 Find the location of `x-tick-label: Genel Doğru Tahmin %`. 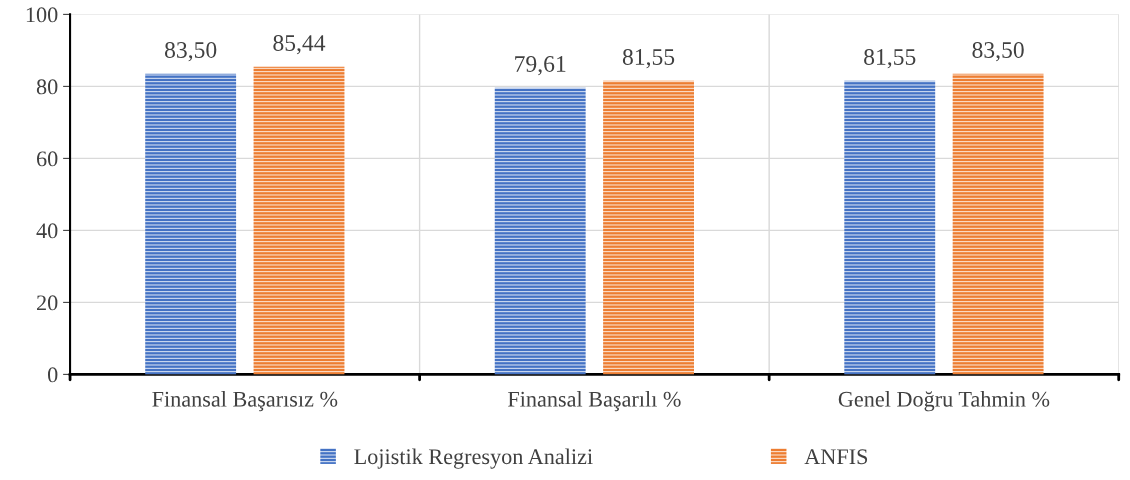

x-tick-label: Genel Doğru Tahmin % is located at coordinates (944, 401).